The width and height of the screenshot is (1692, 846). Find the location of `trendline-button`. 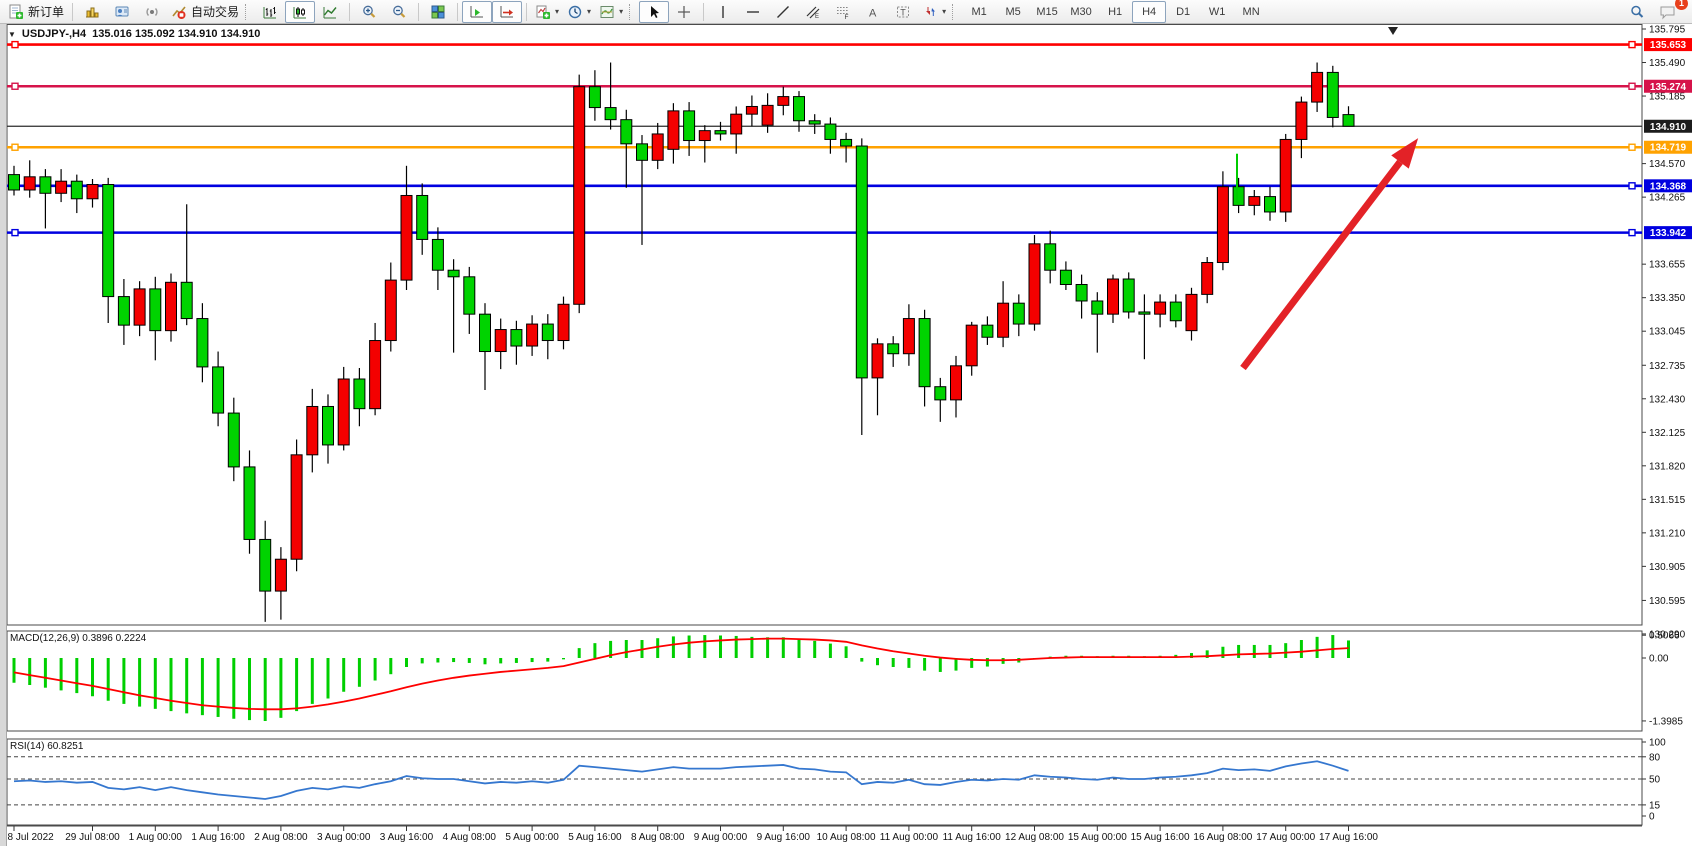

trendline-button is located at coordinates (783, 12).